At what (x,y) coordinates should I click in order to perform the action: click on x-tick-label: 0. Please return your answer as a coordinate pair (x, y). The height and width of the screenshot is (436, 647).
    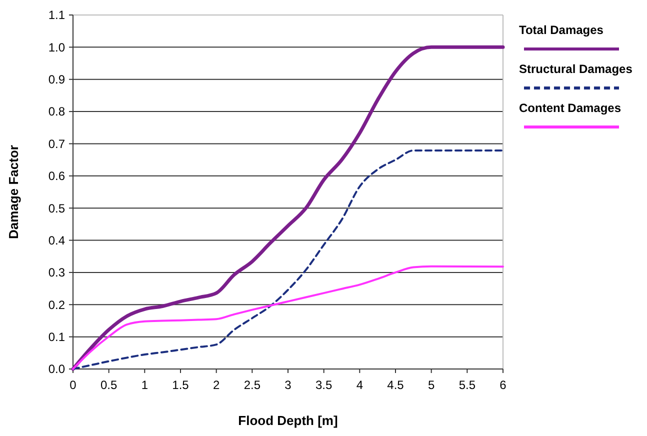
    Looking at the image, I should click on (73, 385).